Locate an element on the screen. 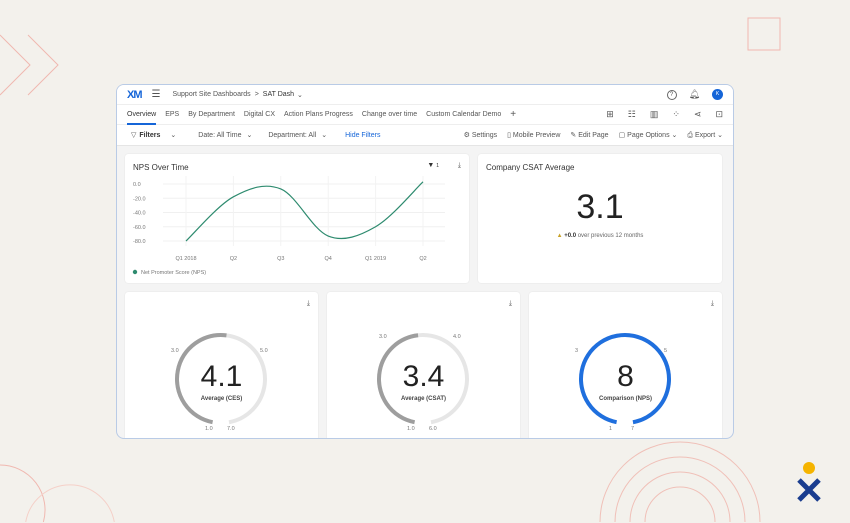 This screenshot has height=523, width=850. page-options-button: ▢ Page Options ⌄ is located at coordinates (648, 135).